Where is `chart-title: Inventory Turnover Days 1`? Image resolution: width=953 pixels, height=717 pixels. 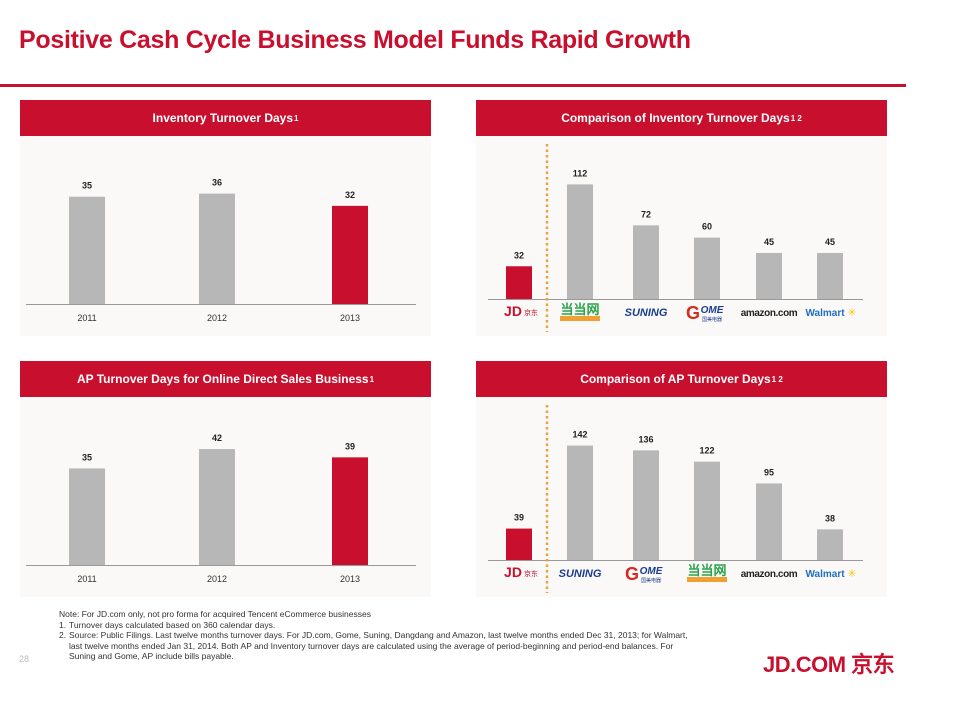 chart-title: Inventory Turnover Days 1 is located at coordinates (225, 118).